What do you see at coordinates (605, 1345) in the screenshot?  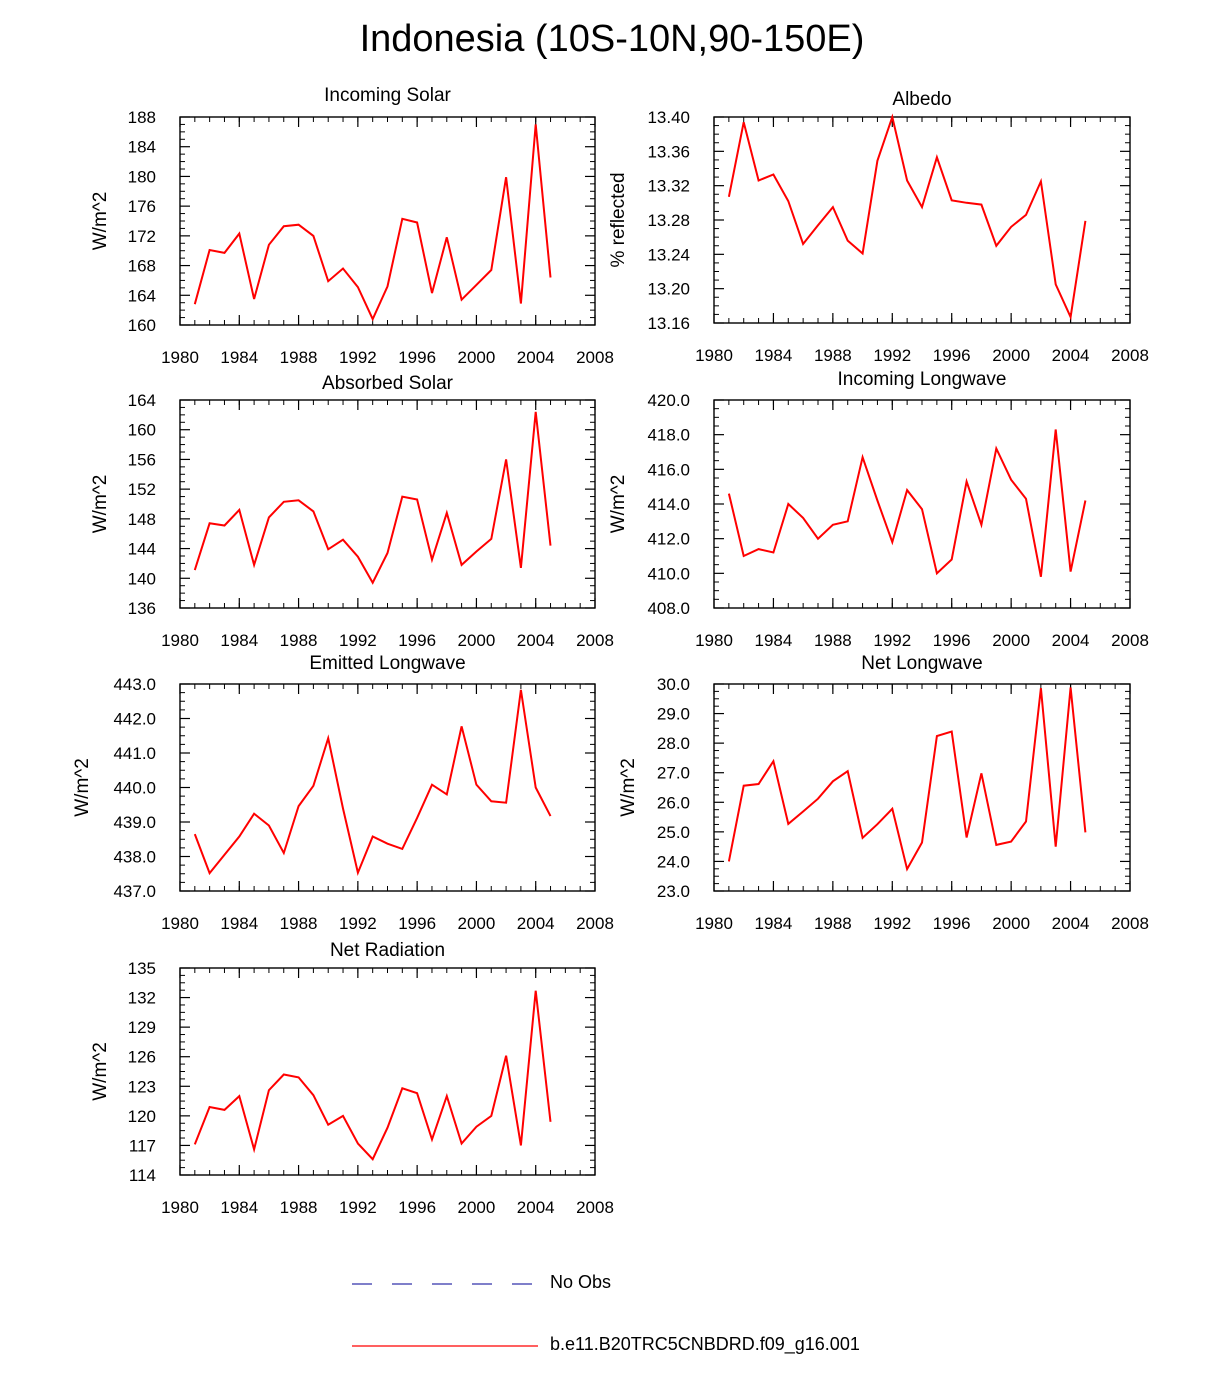 I see `legend-item-model: b.e11.B20TRC5CNBDRD.f09_g16.001` at bounding box center [605, 1345].